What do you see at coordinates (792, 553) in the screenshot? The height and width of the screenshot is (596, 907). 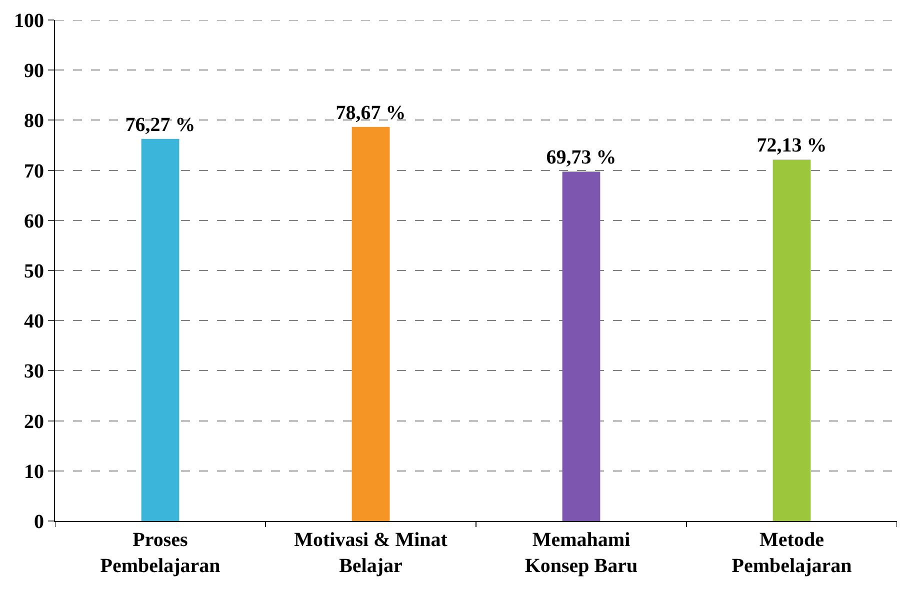 I see `x-tick-label: Metode Pembelajaran` at bounding box center [792, 553].